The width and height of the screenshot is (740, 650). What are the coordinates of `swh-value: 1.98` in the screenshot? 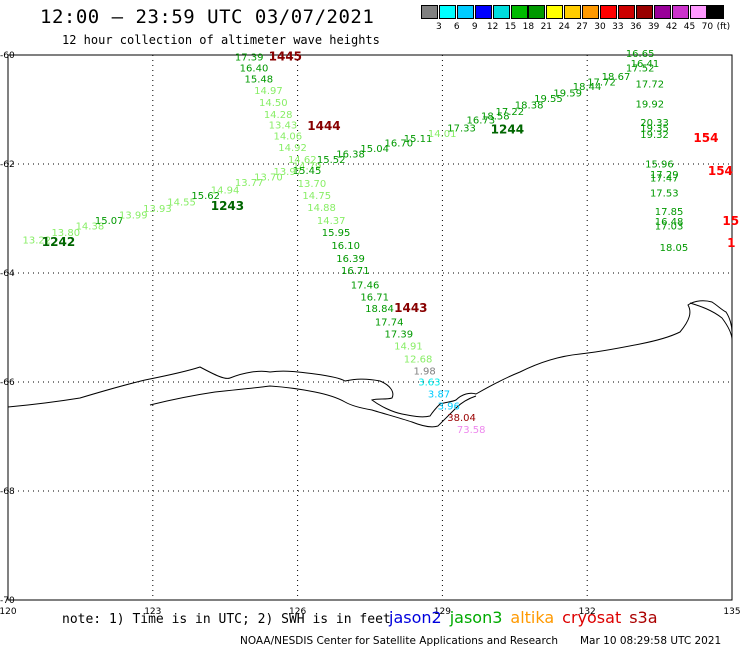 It's located at (424, 371).